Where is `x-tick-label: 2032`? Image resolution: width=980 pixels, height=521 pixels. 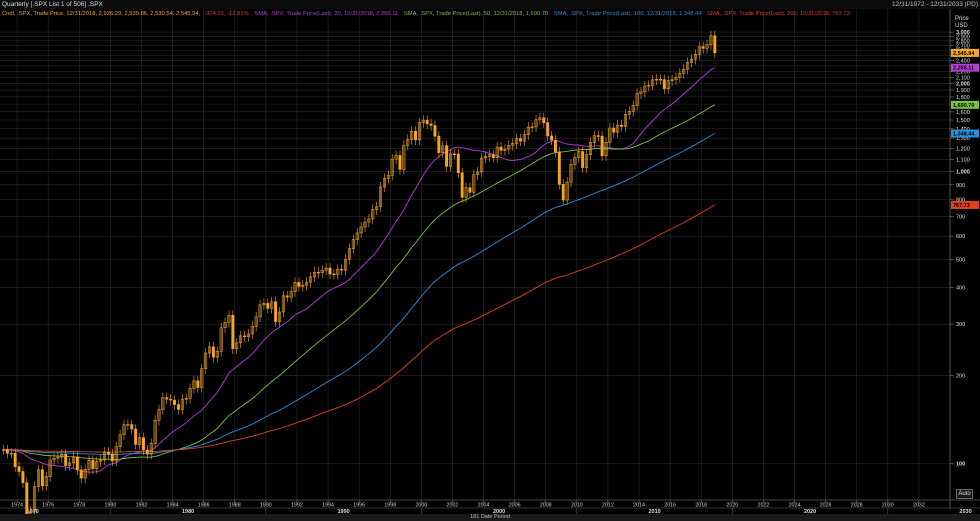
x-tick-label: 2032 is located at coordinates (919, 506).